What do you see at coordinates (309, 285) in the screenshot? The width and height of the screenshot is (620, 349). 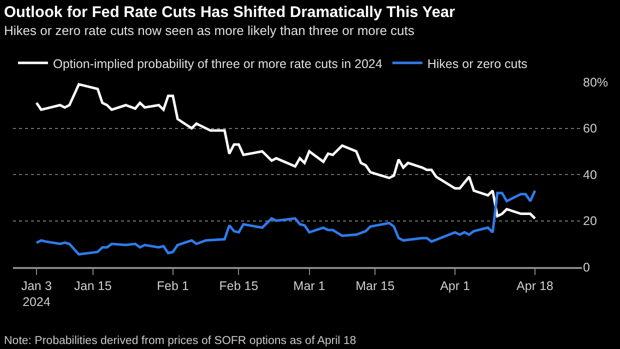 I see `x-tick-label: Mar 1` at bounding box center [309, 285].